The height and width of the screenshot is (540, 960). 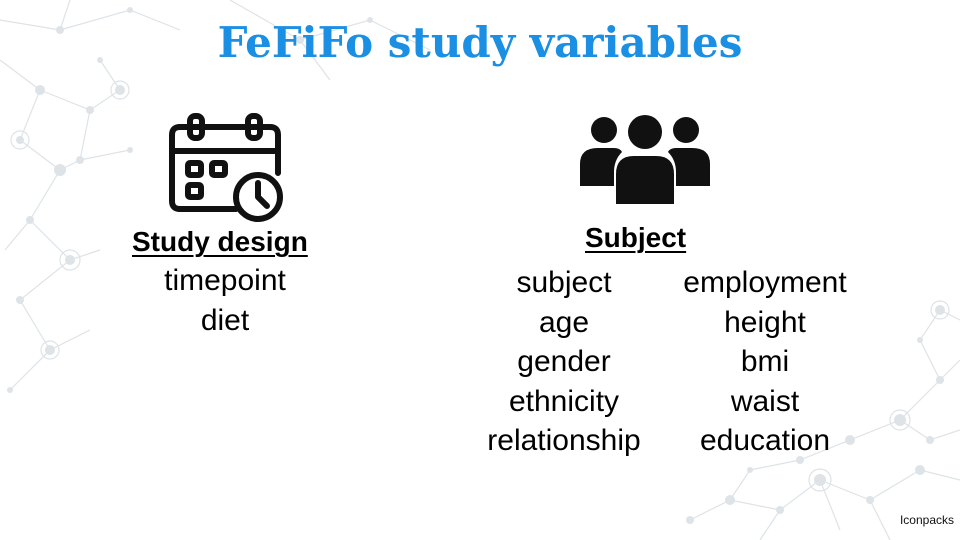 I want to click on variable-item: relationship, so click(x=564, y=440).